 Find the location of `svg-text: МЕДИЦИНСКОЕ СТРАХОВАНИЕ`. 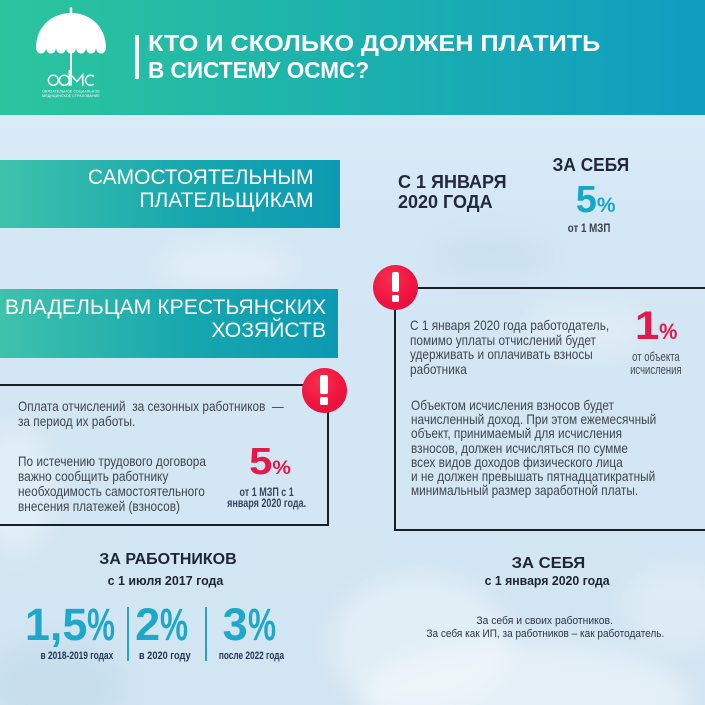

svg-text: МЕДИЦИНСКОЕ СТРАХОВАНИЕ is located at coordinates (71, 96).